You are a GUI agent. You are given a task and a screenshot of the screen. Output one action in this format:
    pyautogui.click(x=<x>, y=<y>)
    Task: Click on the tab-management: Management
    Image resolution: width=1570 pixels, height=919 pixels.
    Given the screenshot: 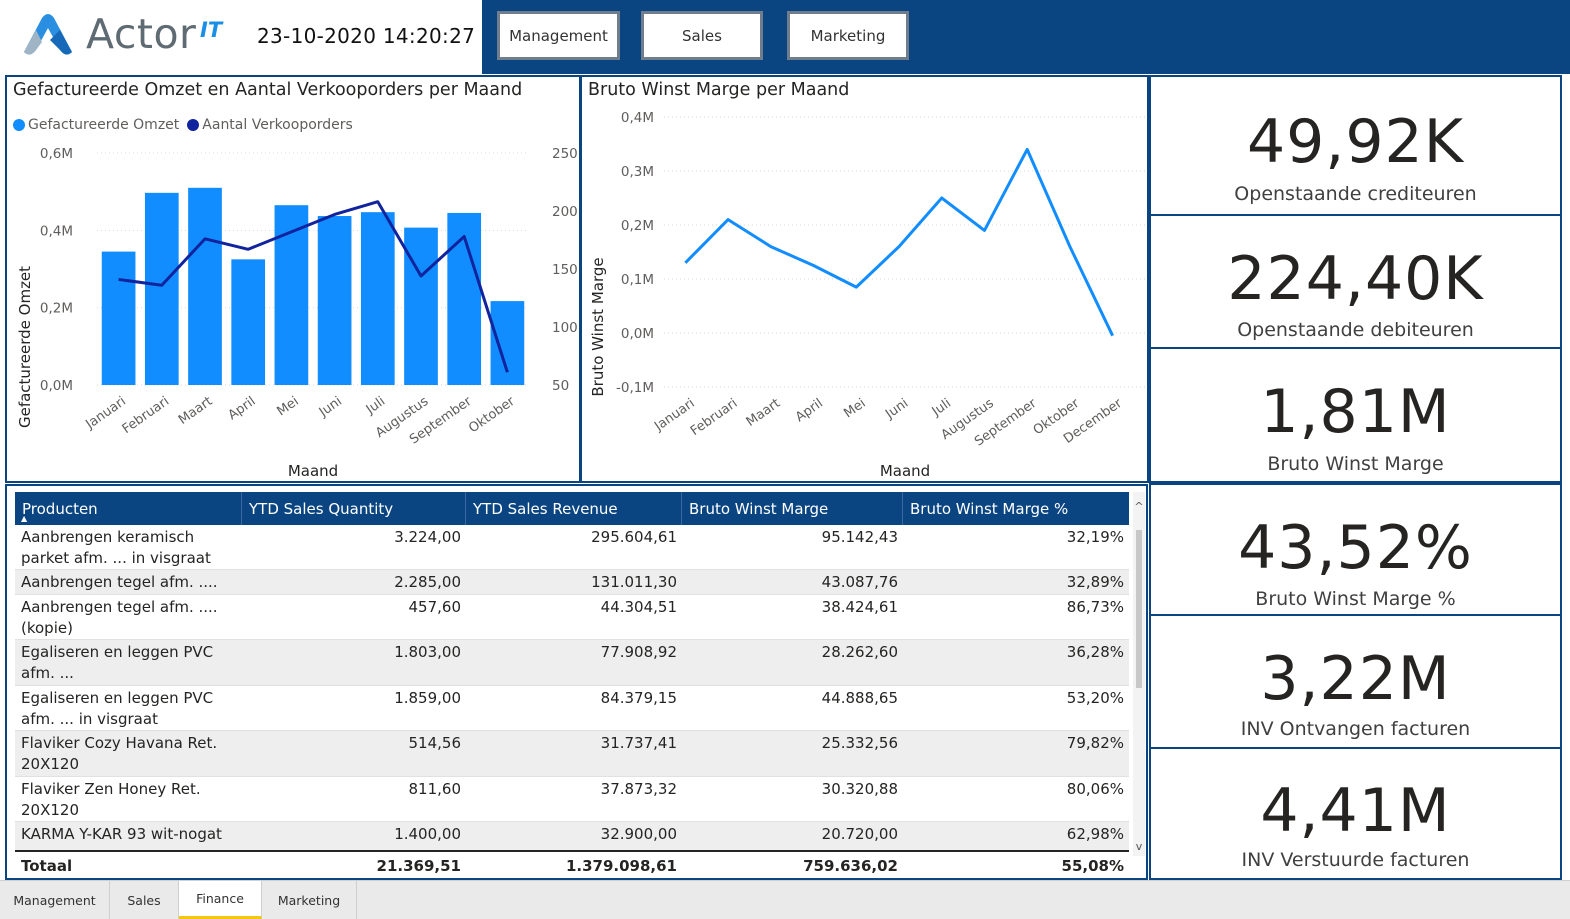 What is the action you would take?
    pyautogui.click(x=55, y=900)
    